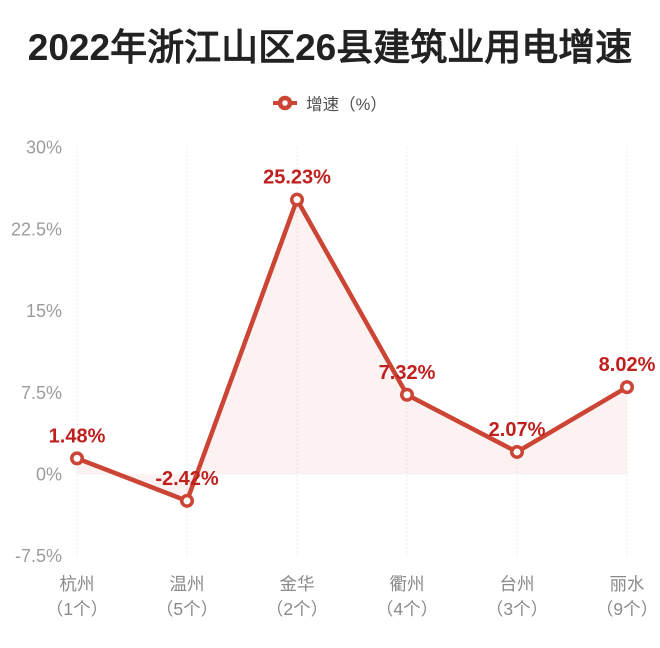  What do you see at coordinates (44, 311) in the screenshot?
I see `y-axis-tick-label: 15%` at bounding box center [44, 311].